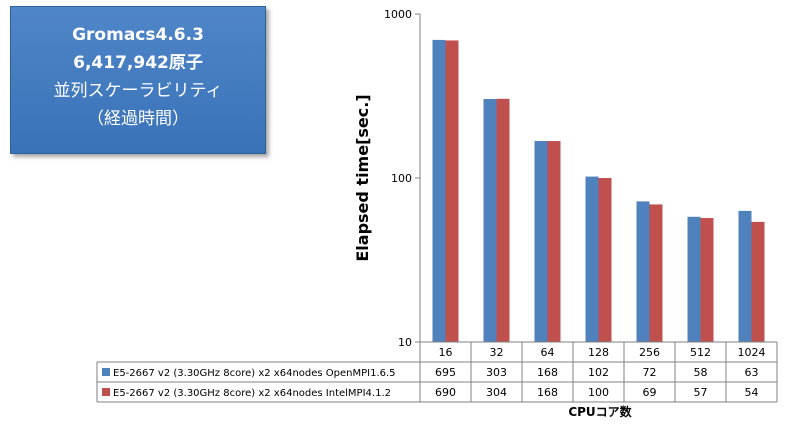 This screenshot has height=445, width=800. What do you see at coordinates (752, 392) in the screenshot?
I see `data-value-label: 54` at bounding box center [752, 392].